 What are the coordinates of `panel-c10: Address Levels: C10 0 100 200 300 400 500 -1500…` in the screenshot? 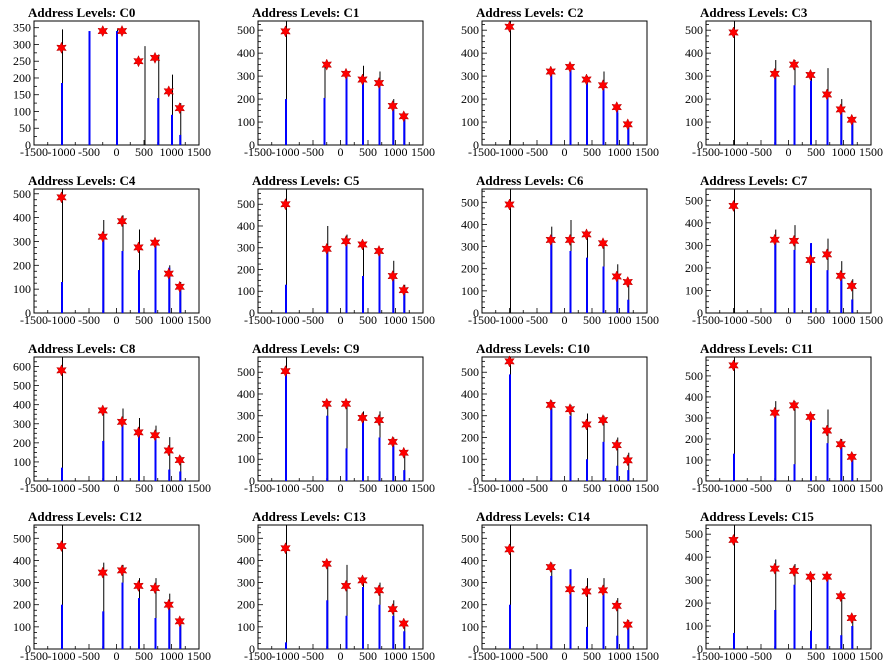 It's located at (560, 418).